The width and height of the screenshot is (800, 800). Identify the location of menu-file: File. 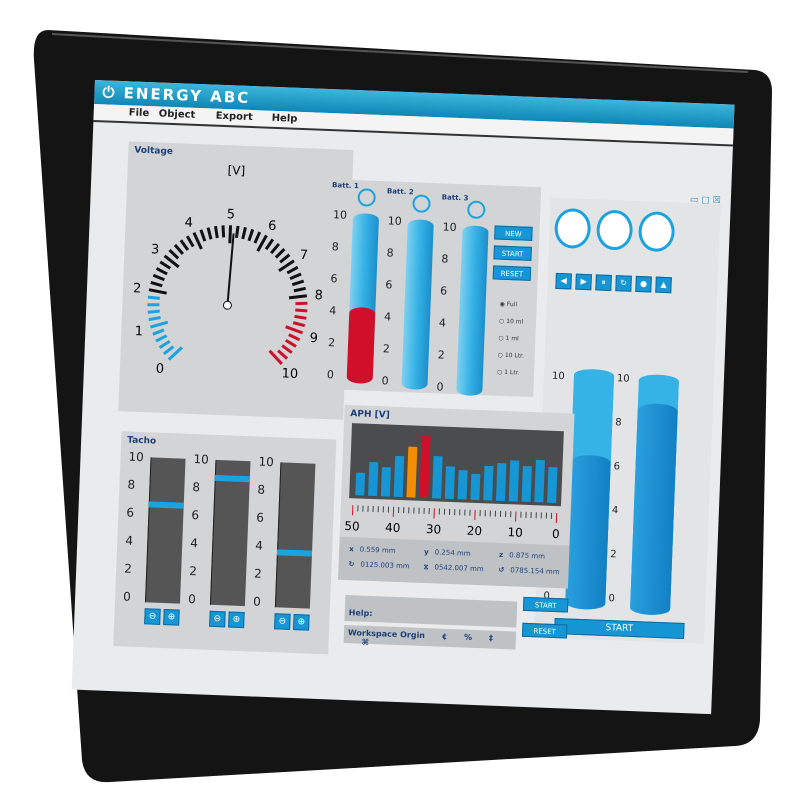
(139, 113).